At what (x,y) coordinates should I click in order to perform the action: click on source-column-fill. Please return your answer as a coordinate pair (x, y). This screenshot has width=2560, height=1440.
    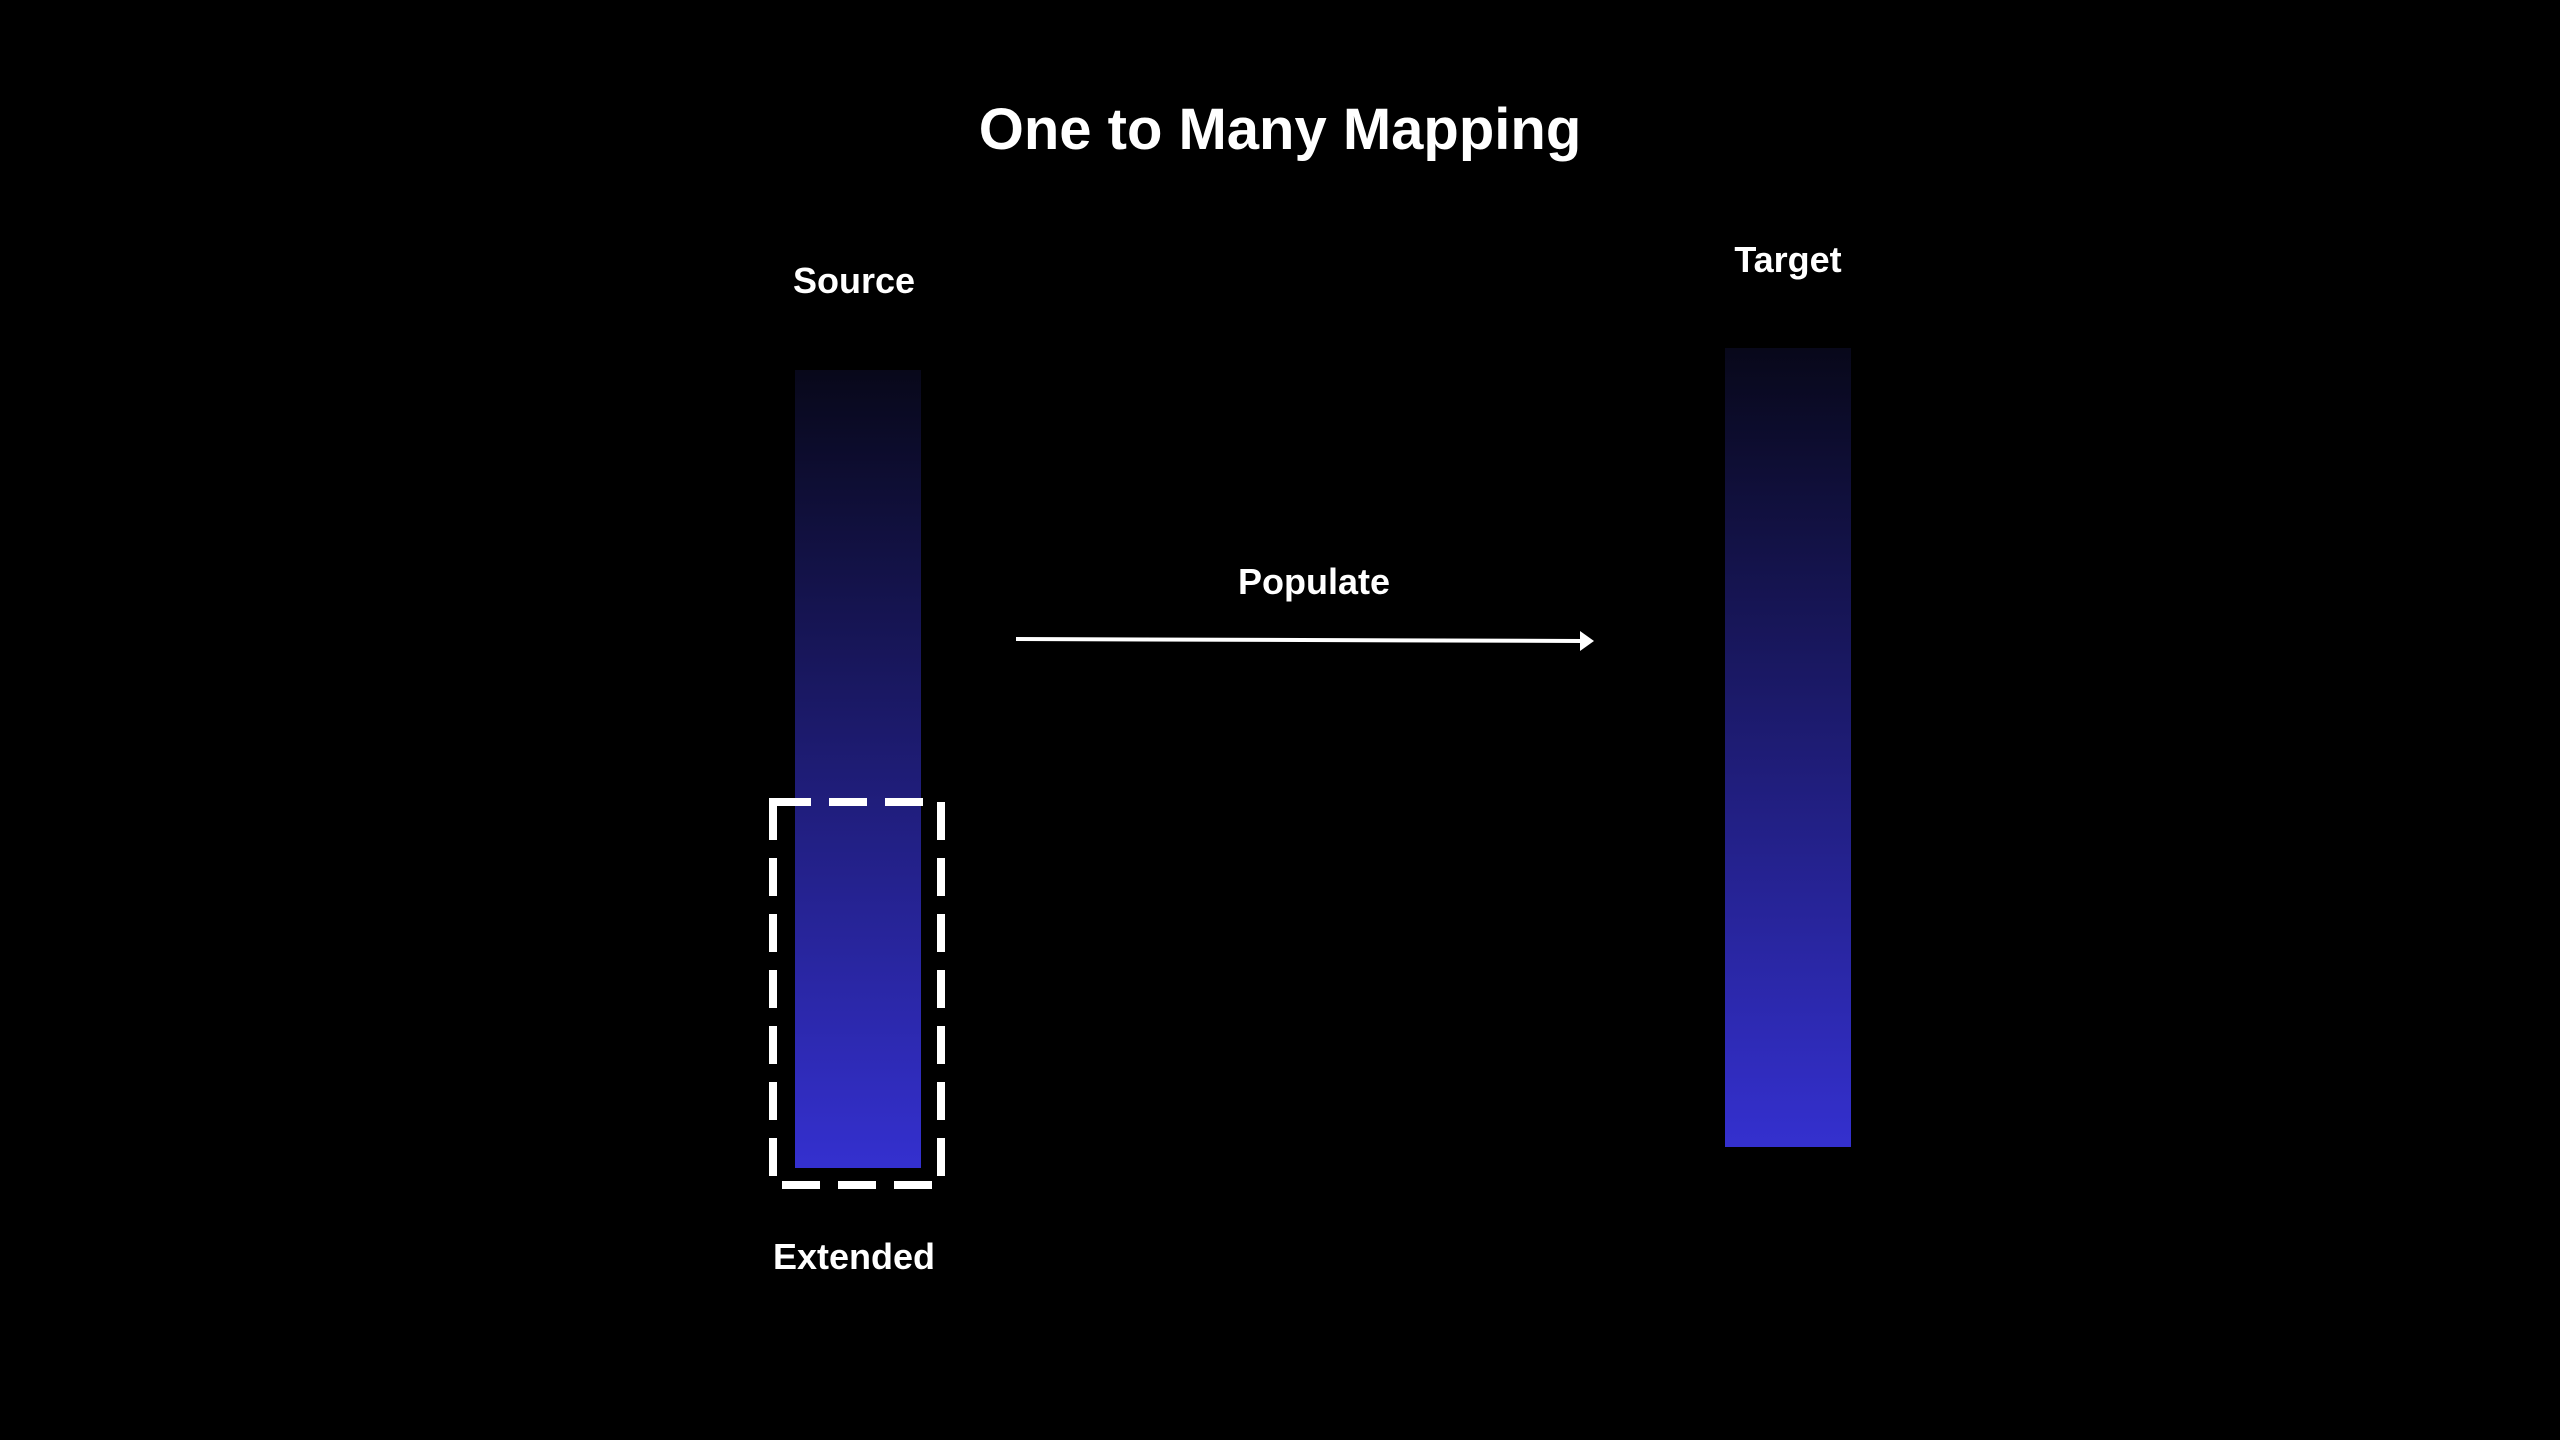
    Looking at the image, I should click on (858, 769).